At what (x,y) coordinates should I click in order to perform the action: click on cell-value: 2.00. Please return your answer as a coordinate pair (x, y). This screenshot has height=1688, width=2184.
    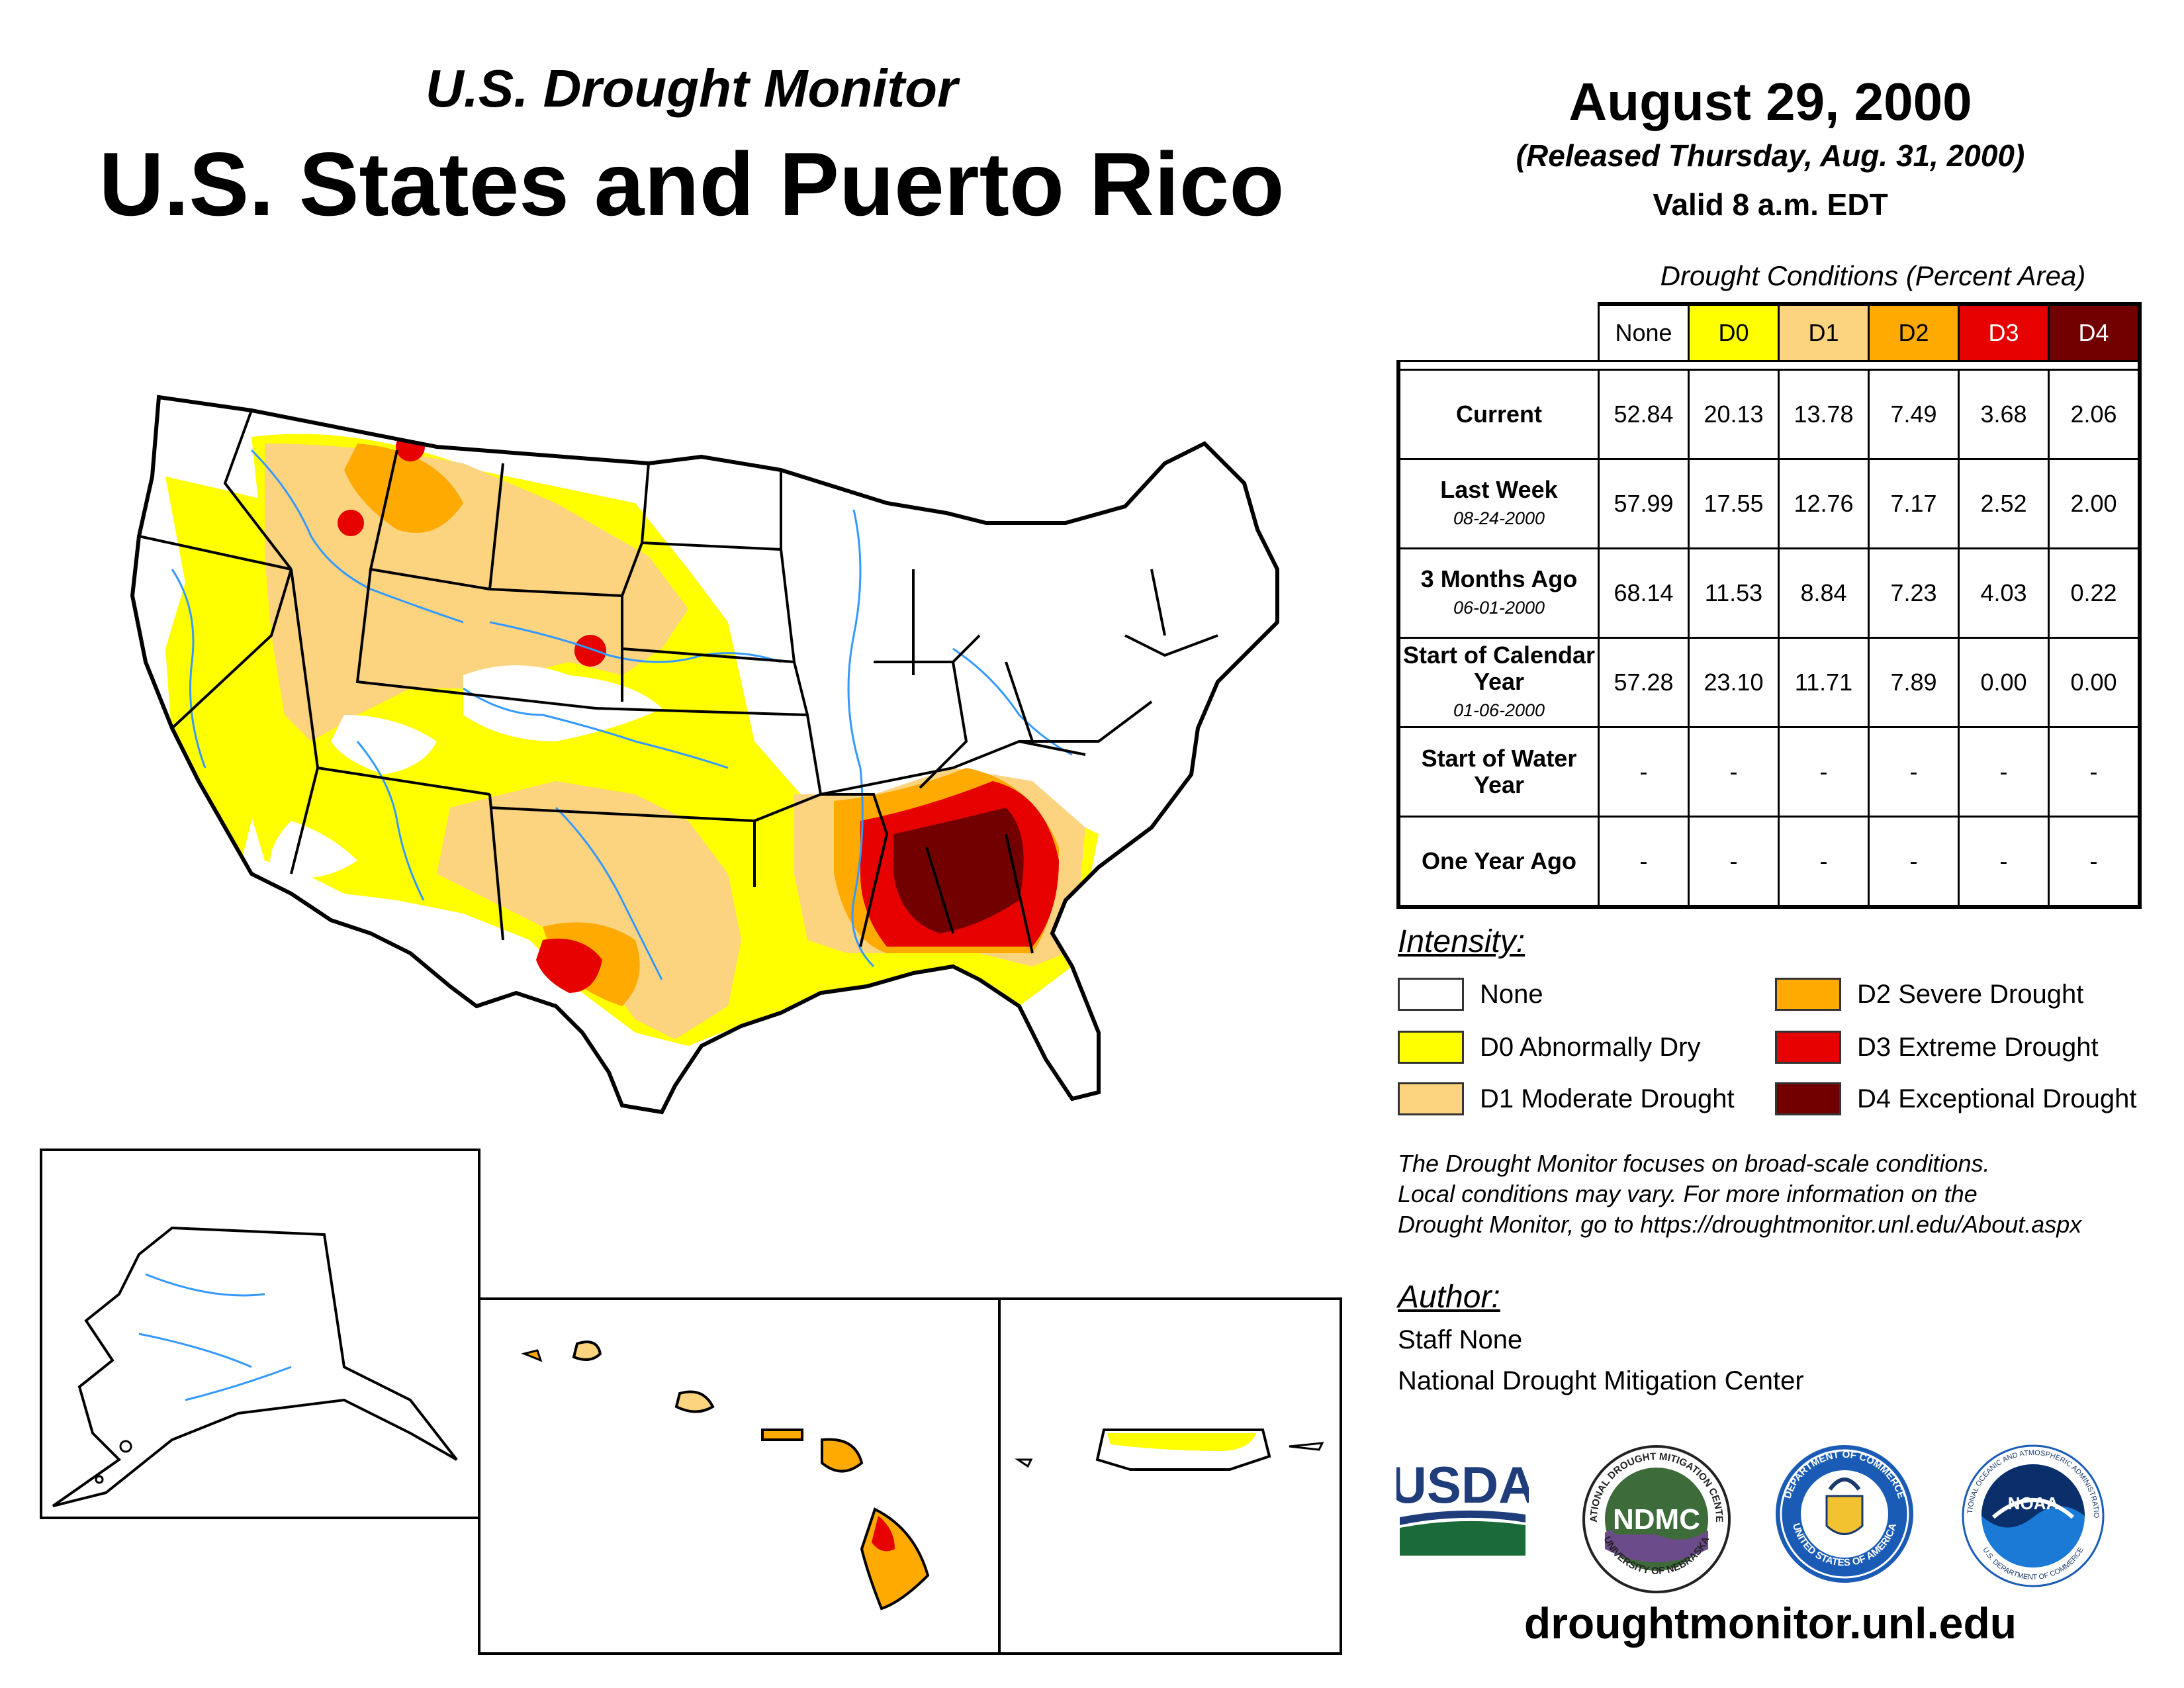
    Looking at the image, I should click on (2095, 503).